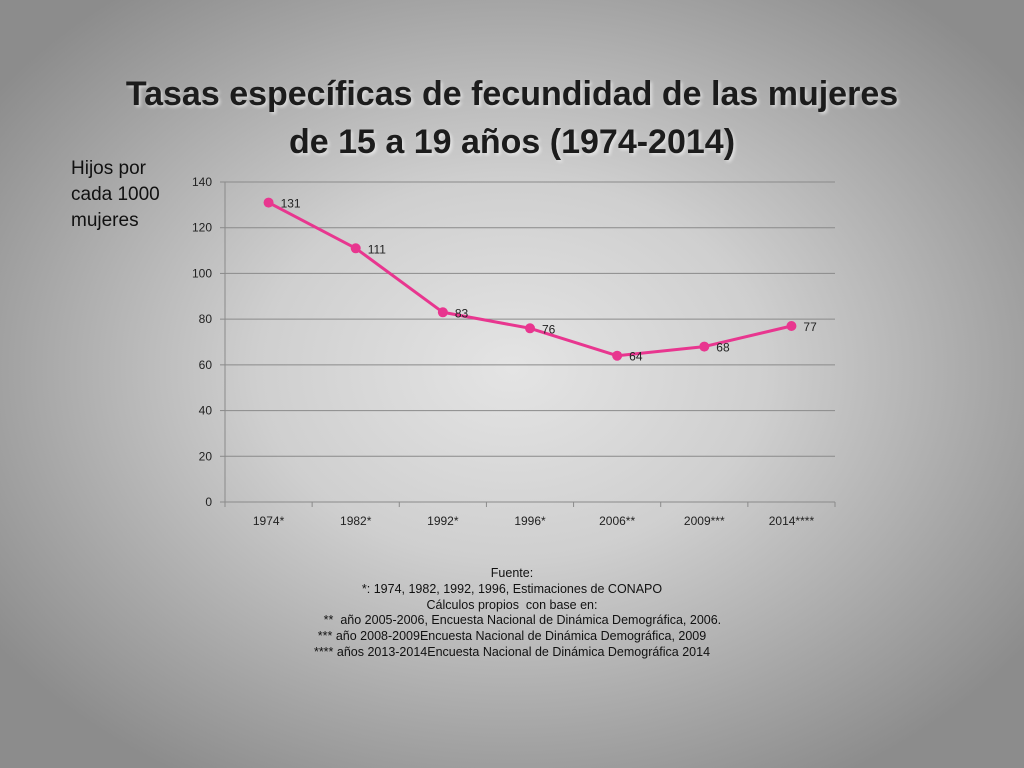 The image size is (1024, 768). Describe the element at coordinates (512, 604) in the screenshot. I see `source-line-3: Cálculos propios con base en:` at that location.